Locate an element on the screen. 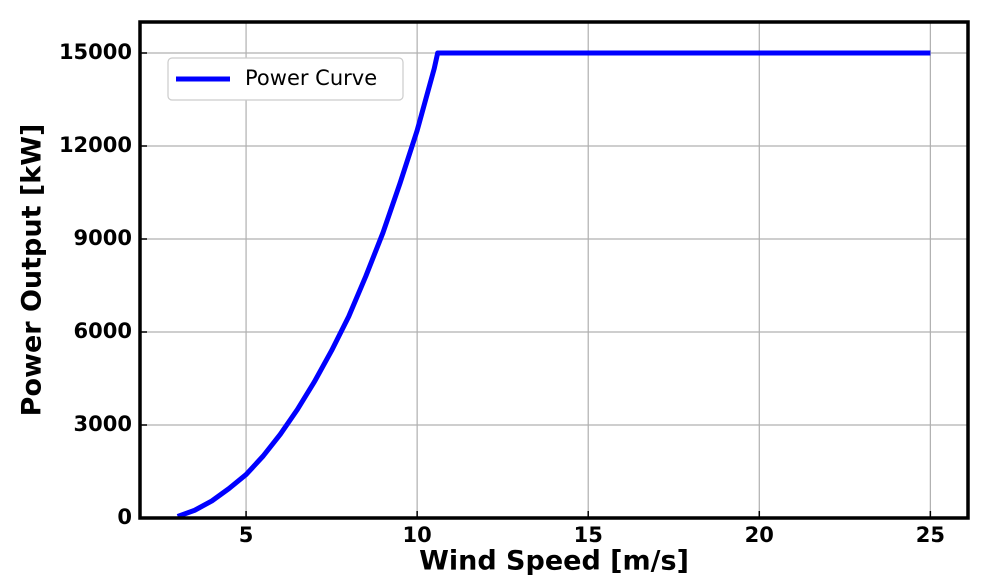 The width and height of the screenshot is (987, 588). legend-box is located at coordinates (285, 79).